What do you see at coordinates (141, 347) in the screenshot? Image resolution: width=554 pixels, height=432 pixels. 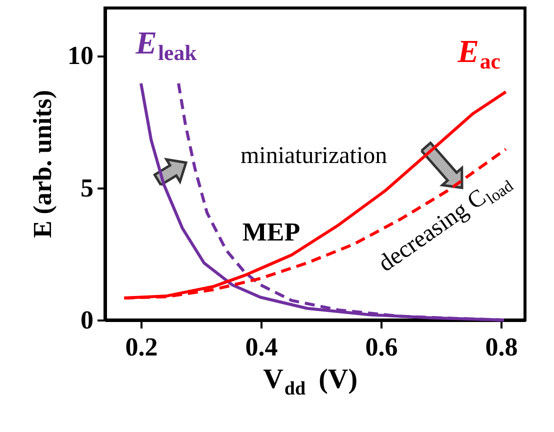 I see `x-tick-label: 0.2` at bounding box center [141, 347].